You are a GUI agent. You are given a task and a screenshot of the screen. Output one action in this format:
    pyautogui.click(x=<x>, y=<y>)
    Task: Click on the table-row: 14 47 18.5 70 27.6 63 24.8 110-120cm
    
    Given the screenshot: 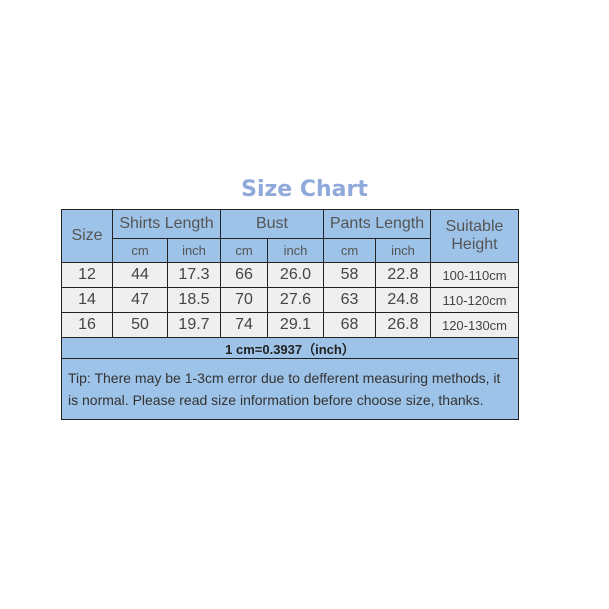 What is the action you would take?
    pyautogui.click(x=290, y=300)
    